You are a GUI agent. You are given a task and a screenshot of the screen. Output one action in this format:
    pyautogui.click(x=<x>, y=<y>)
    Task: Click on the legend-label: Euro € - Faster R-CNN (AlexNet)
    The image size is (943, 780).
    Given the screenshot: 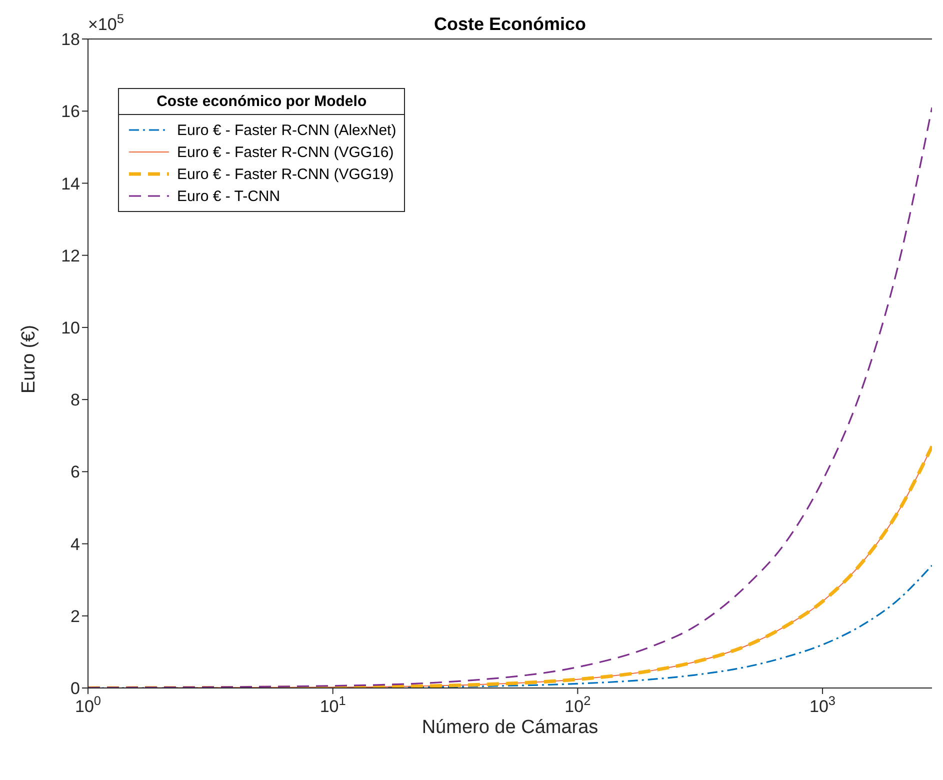 What is the action you would take?
    pyautogui.click(x=286, y=130)
    